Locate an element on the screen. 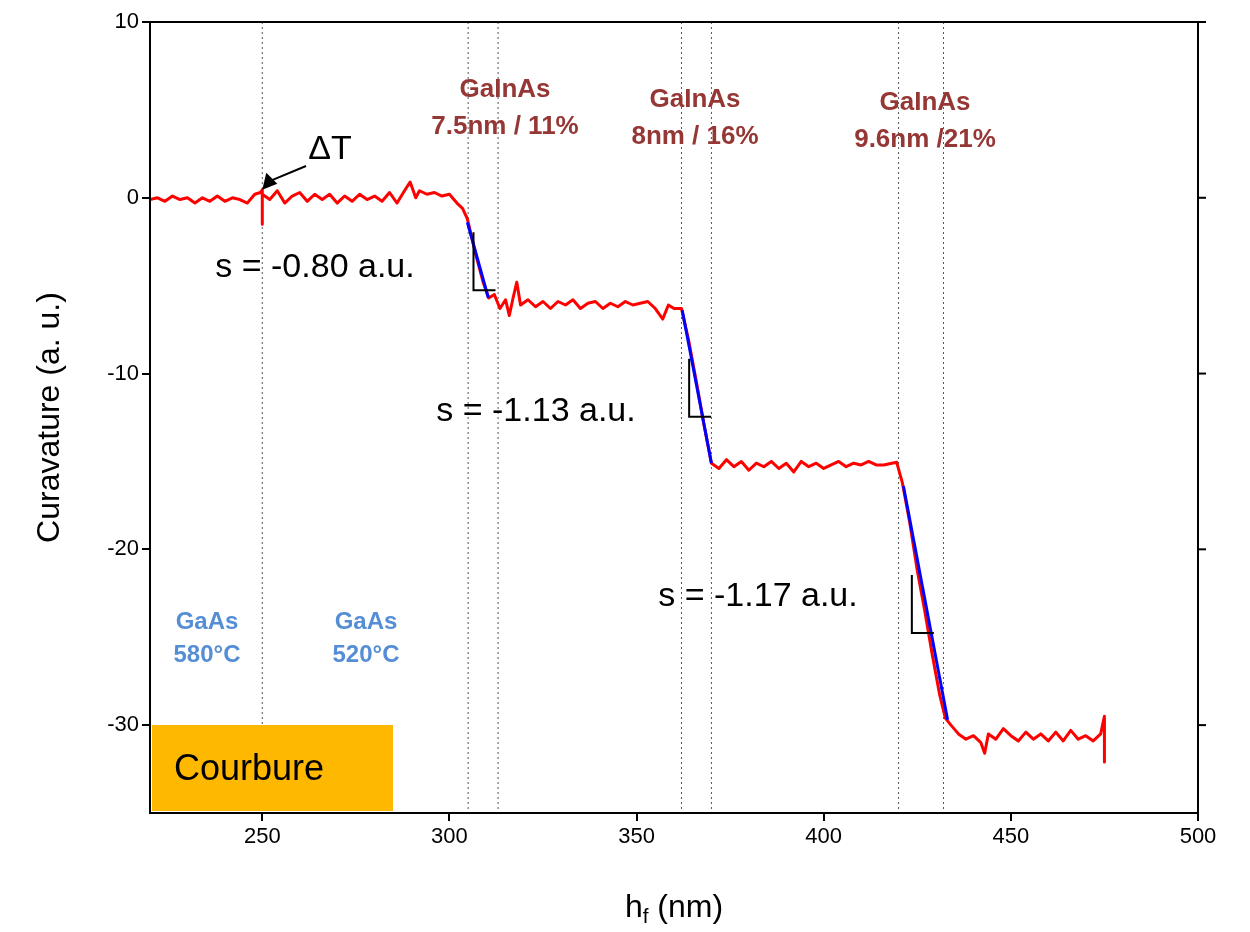  annotation: s = -1.17 a.u. is located at coordinates (758, 594).